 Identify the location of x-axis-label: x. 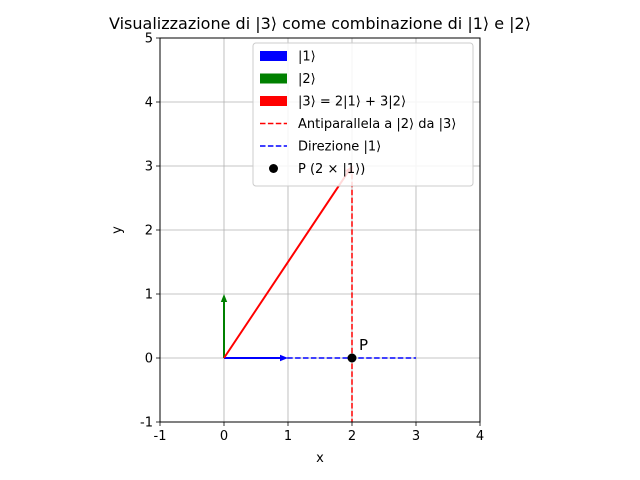
(320, 458).